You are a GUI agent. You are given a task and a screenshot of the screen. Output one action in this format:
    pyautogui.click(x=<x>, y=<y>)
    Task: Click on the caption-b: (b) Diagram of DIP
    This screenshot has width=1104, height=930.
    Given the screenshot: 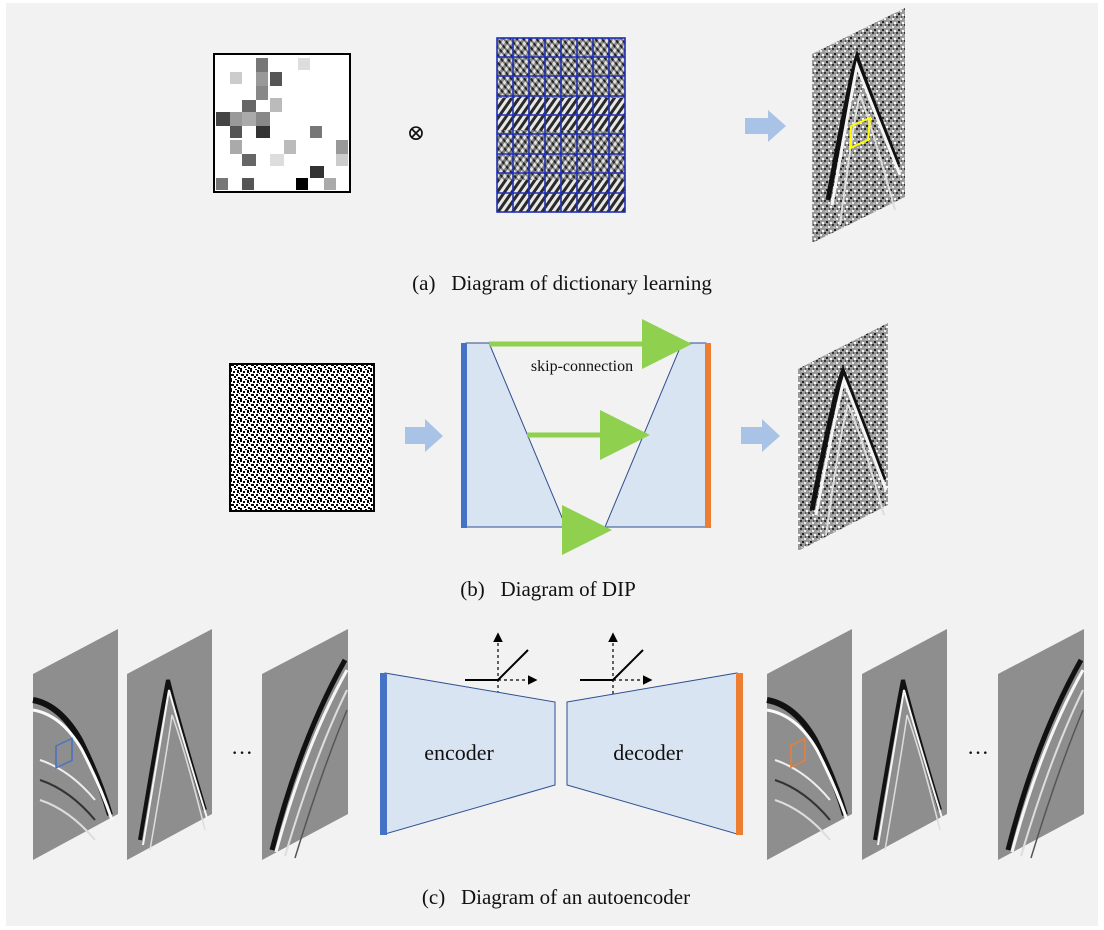 What is the action you would take?
    pyautogui.click(x=548, y=589)
    